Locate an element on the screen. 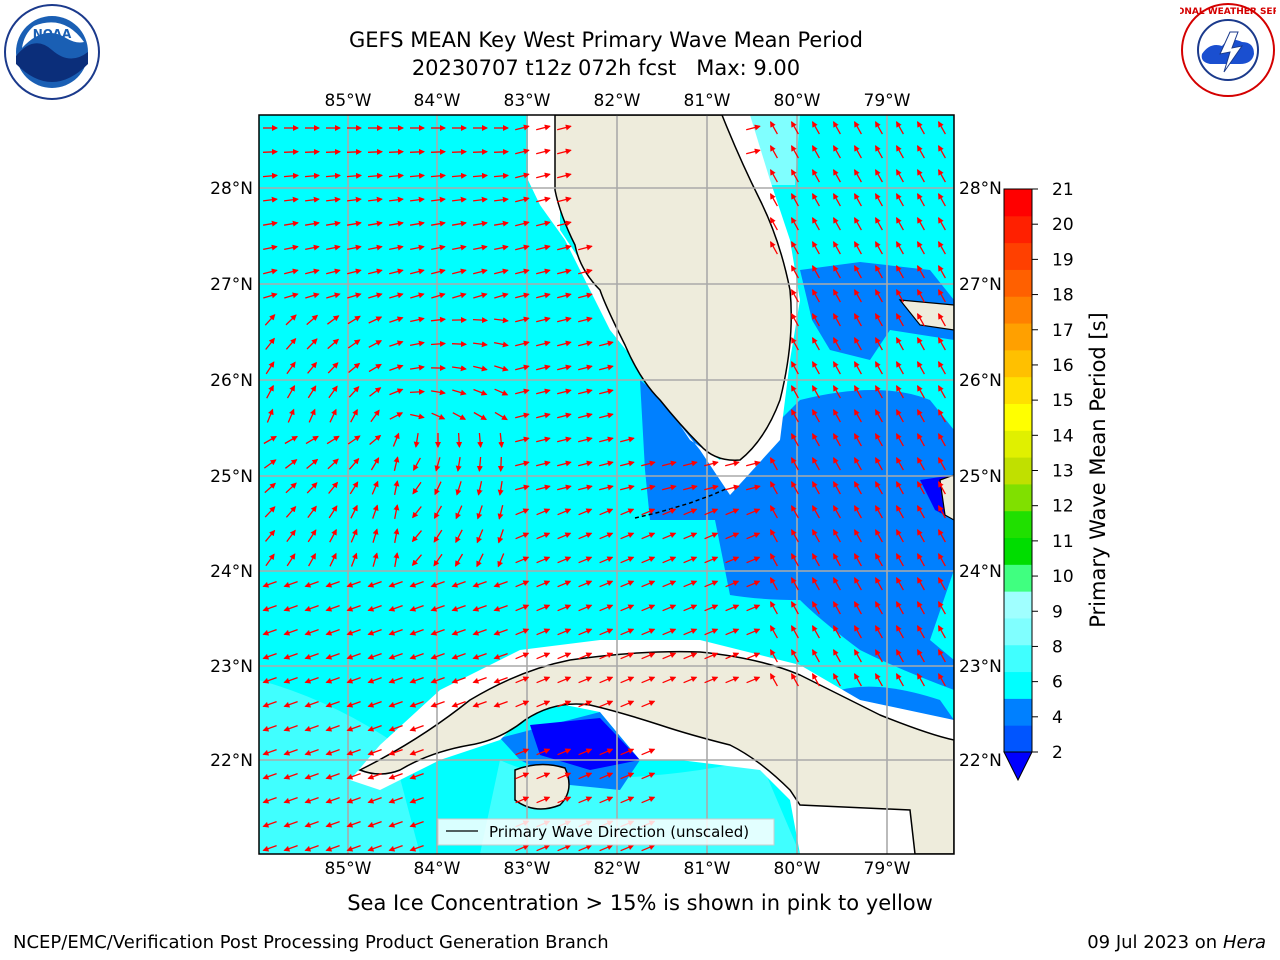  lon-labels-top: 85°W 84°W 83°W 82°W 81°W 80°W 79°W is located at coordinates (618, 101).